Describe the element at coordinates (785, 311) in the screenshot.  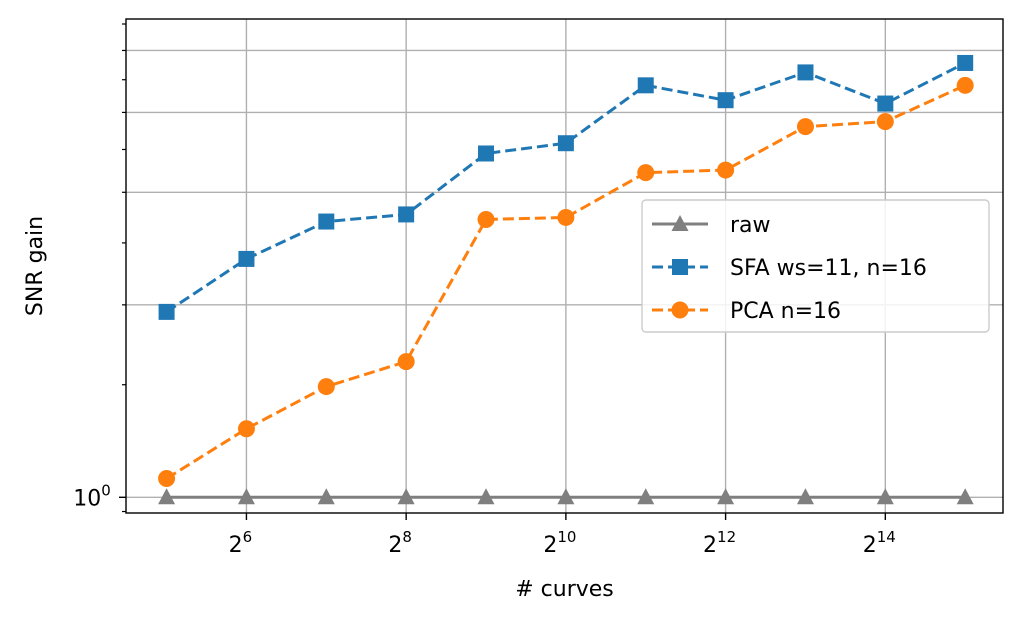
I see `legend-label: PCA n=16` at that location.